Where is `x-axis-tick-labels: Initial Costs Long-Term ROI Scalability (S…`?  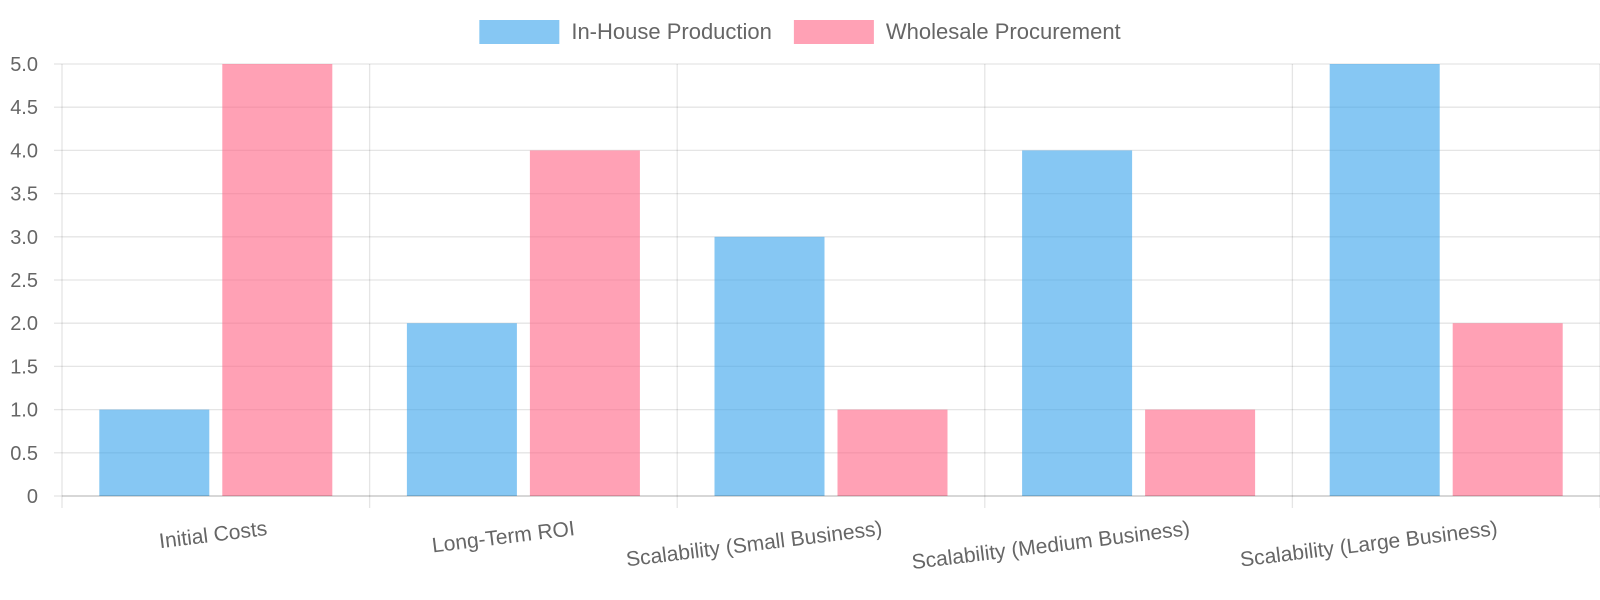
x-axis-tick-labels: Initial Costs Long-Term ROI Scalability (S… is located at coordinates (828, 545).